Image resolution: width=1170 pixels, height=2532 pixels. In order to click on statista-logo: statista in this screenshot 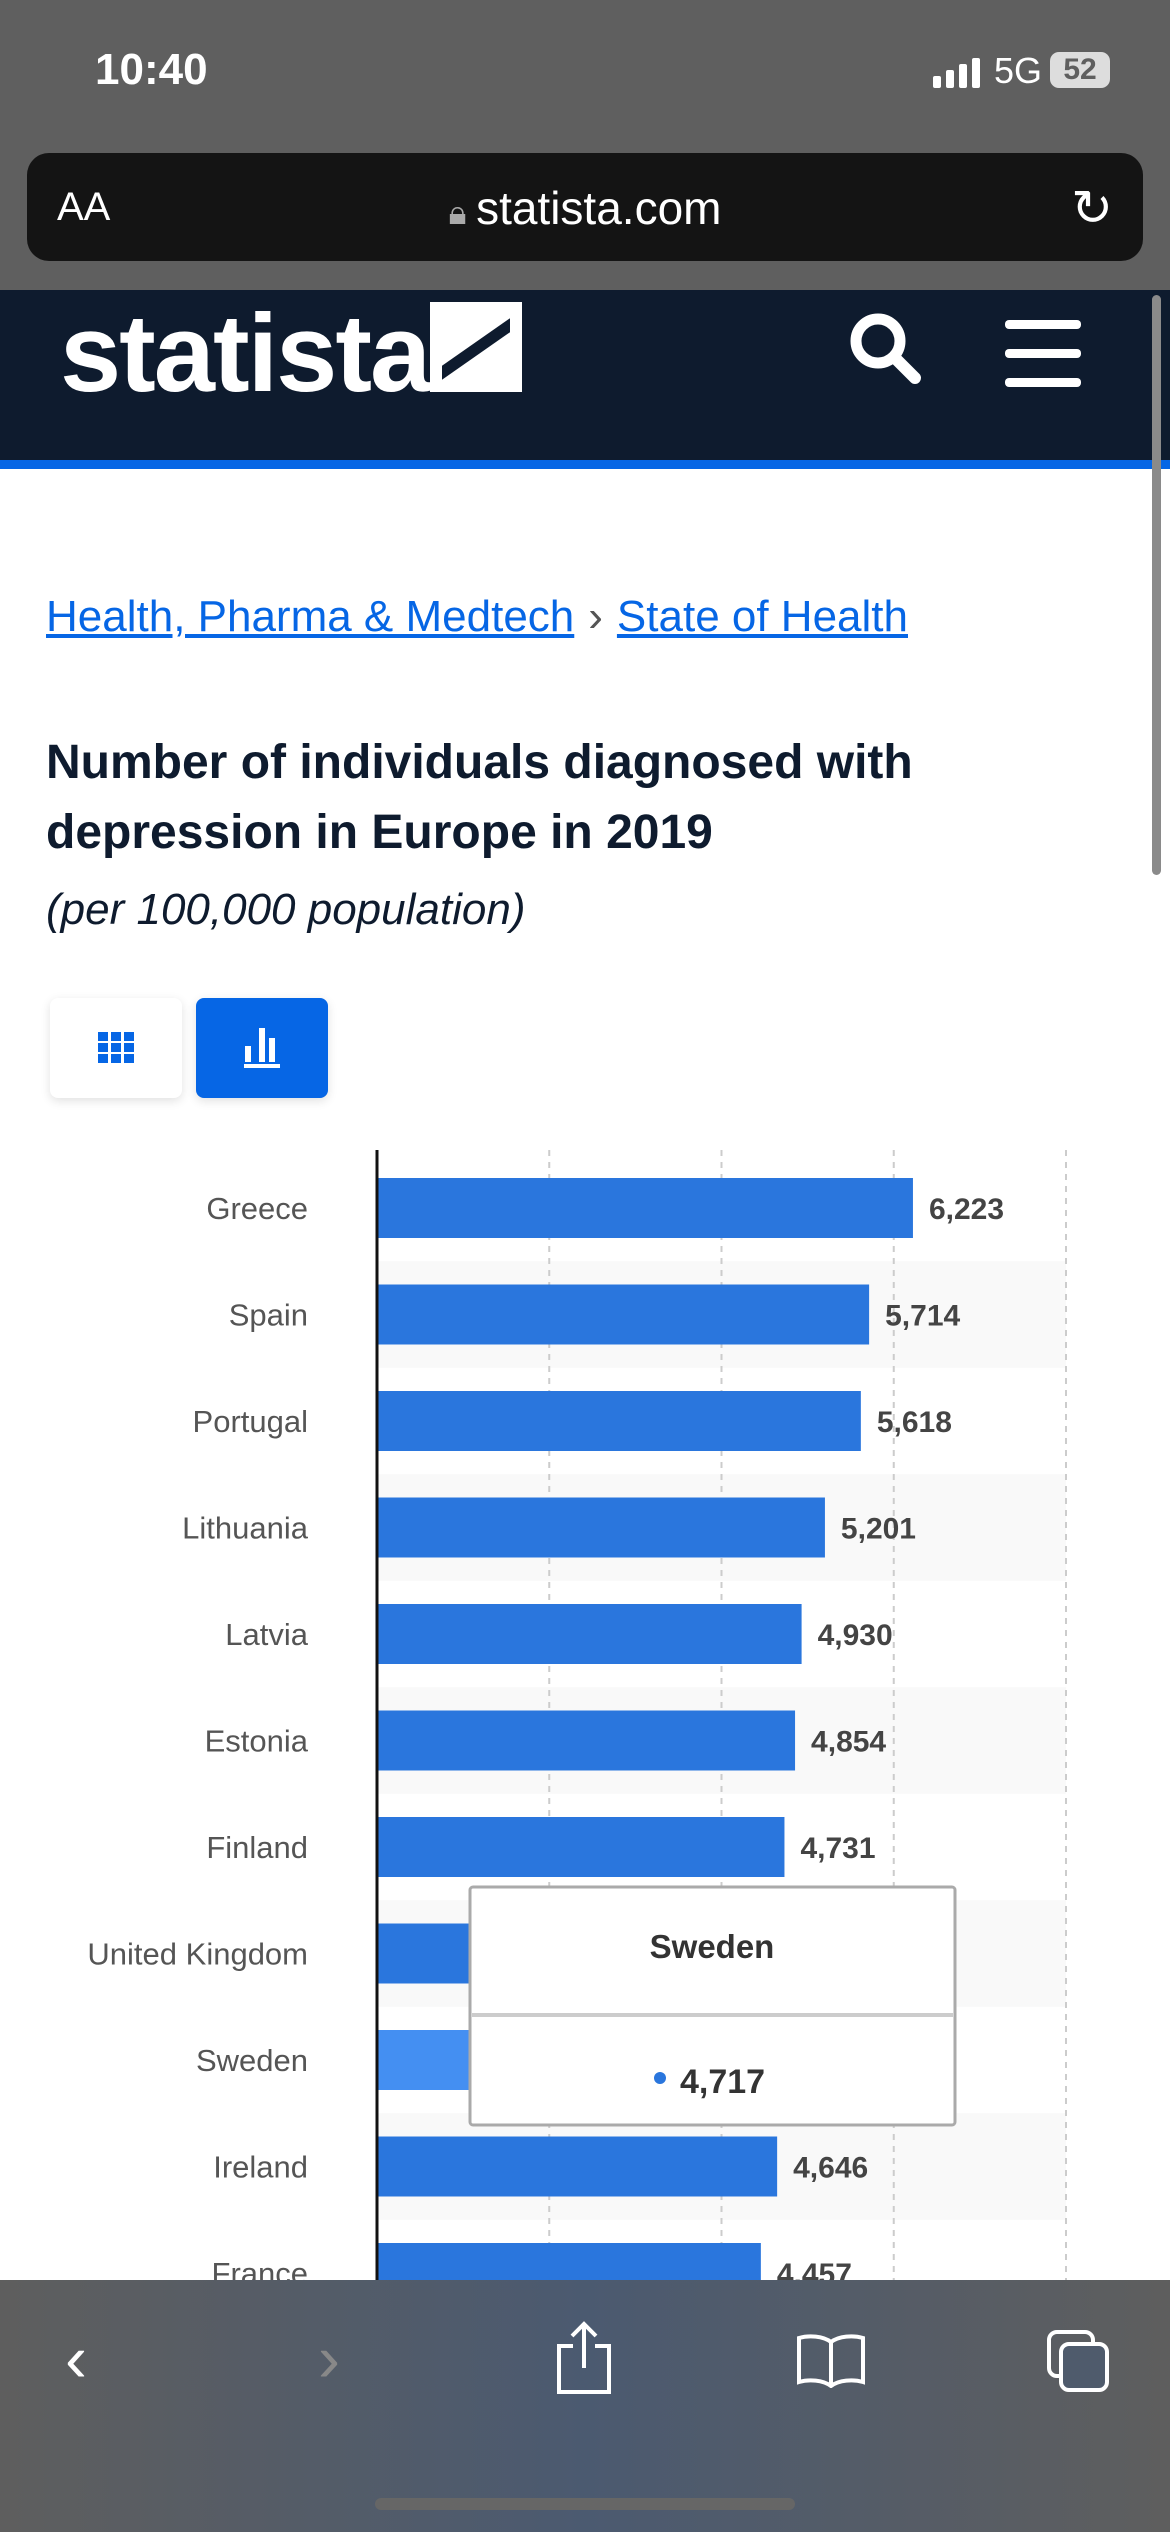, I will do `click(245, 353)`.